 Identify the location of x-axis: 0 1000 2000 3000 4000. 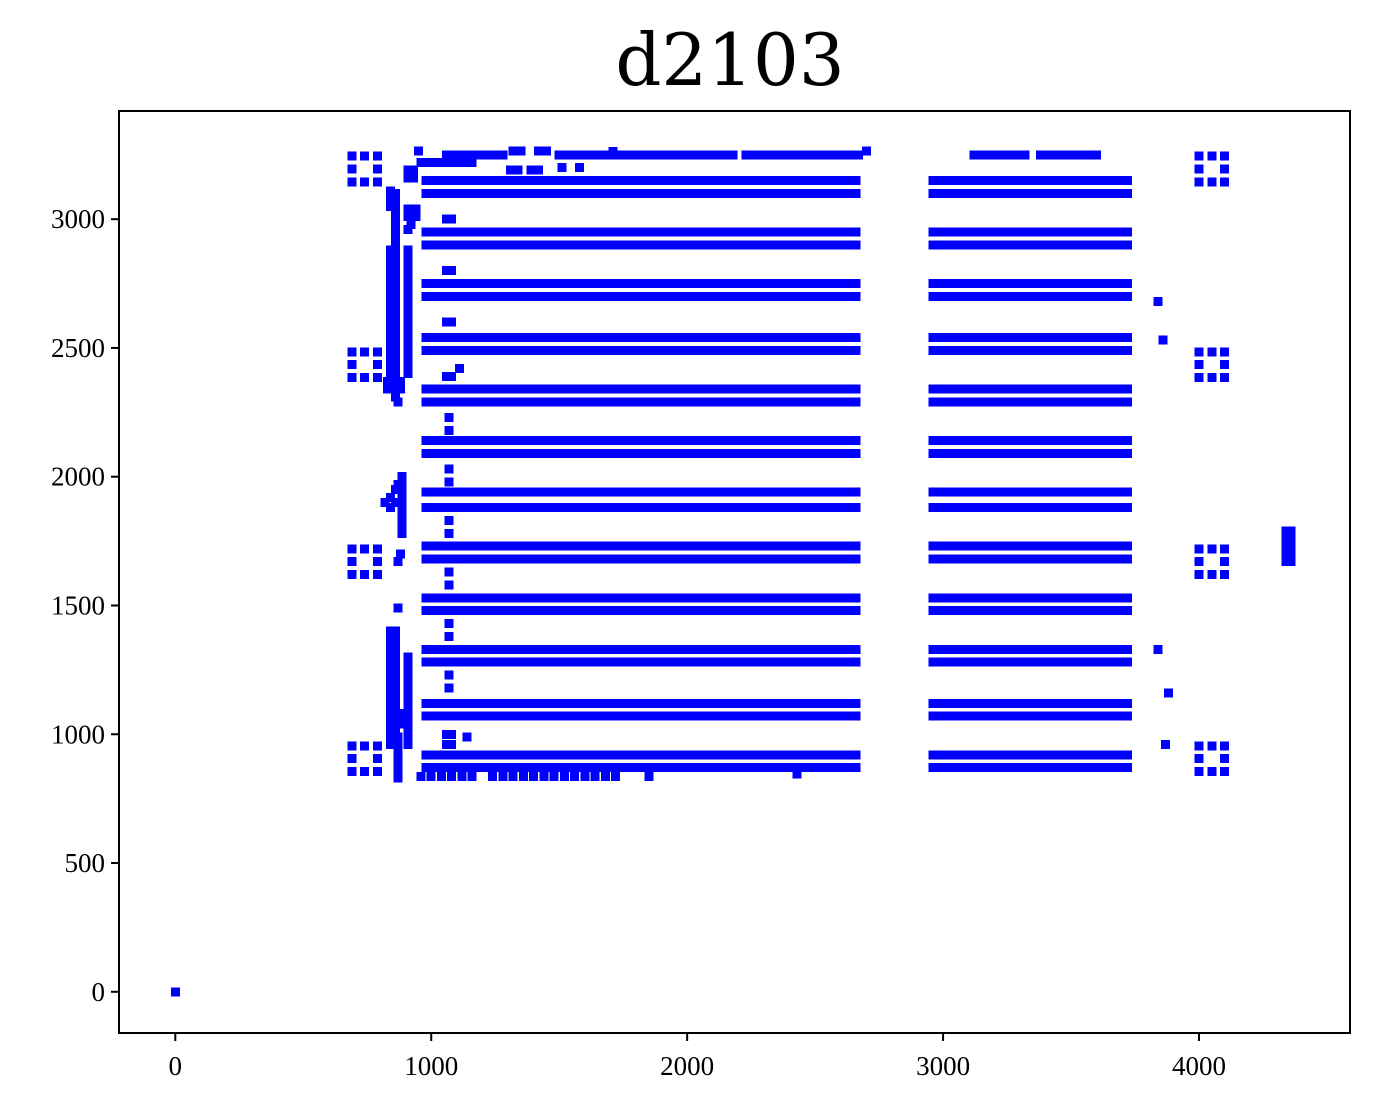
(697, 1057).